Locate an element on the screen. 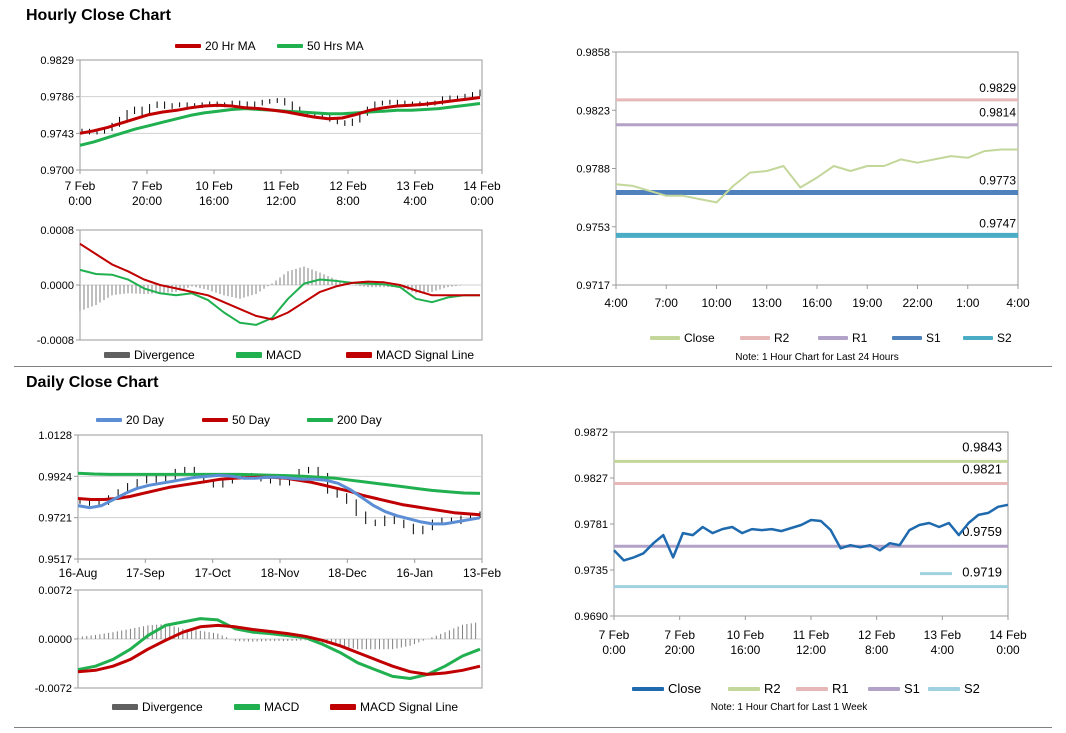 The height and width of the screenshot is (733, 1066). legend-label-20-hr-ma: 20 Hr MA is located at coordinates (230, 46).